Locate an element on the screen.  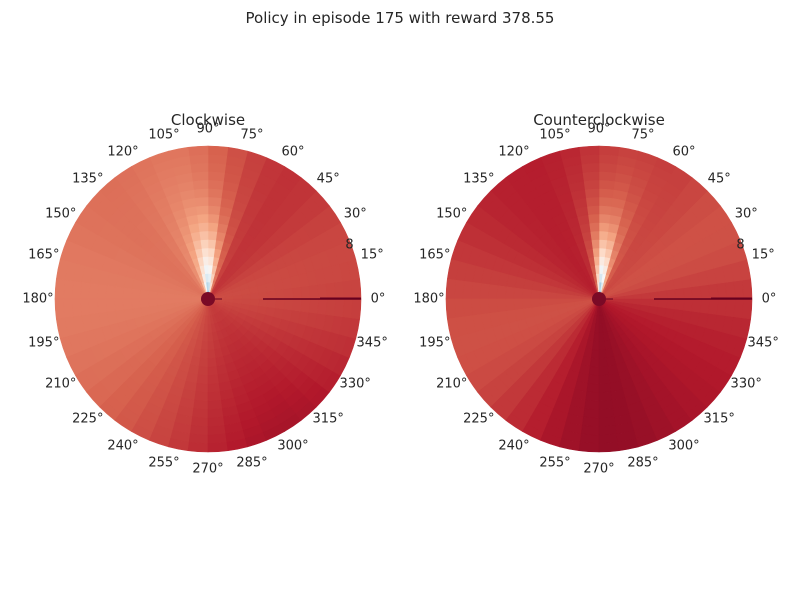
theta-tick-label: 255° is located at coordinates (554, 463).